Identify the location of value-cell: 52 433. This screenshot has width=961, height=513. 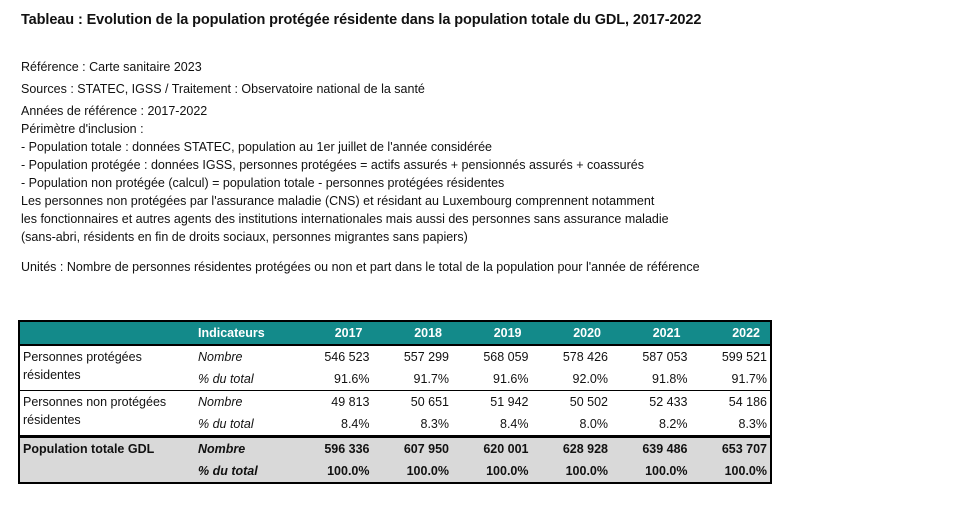
(651, 401).